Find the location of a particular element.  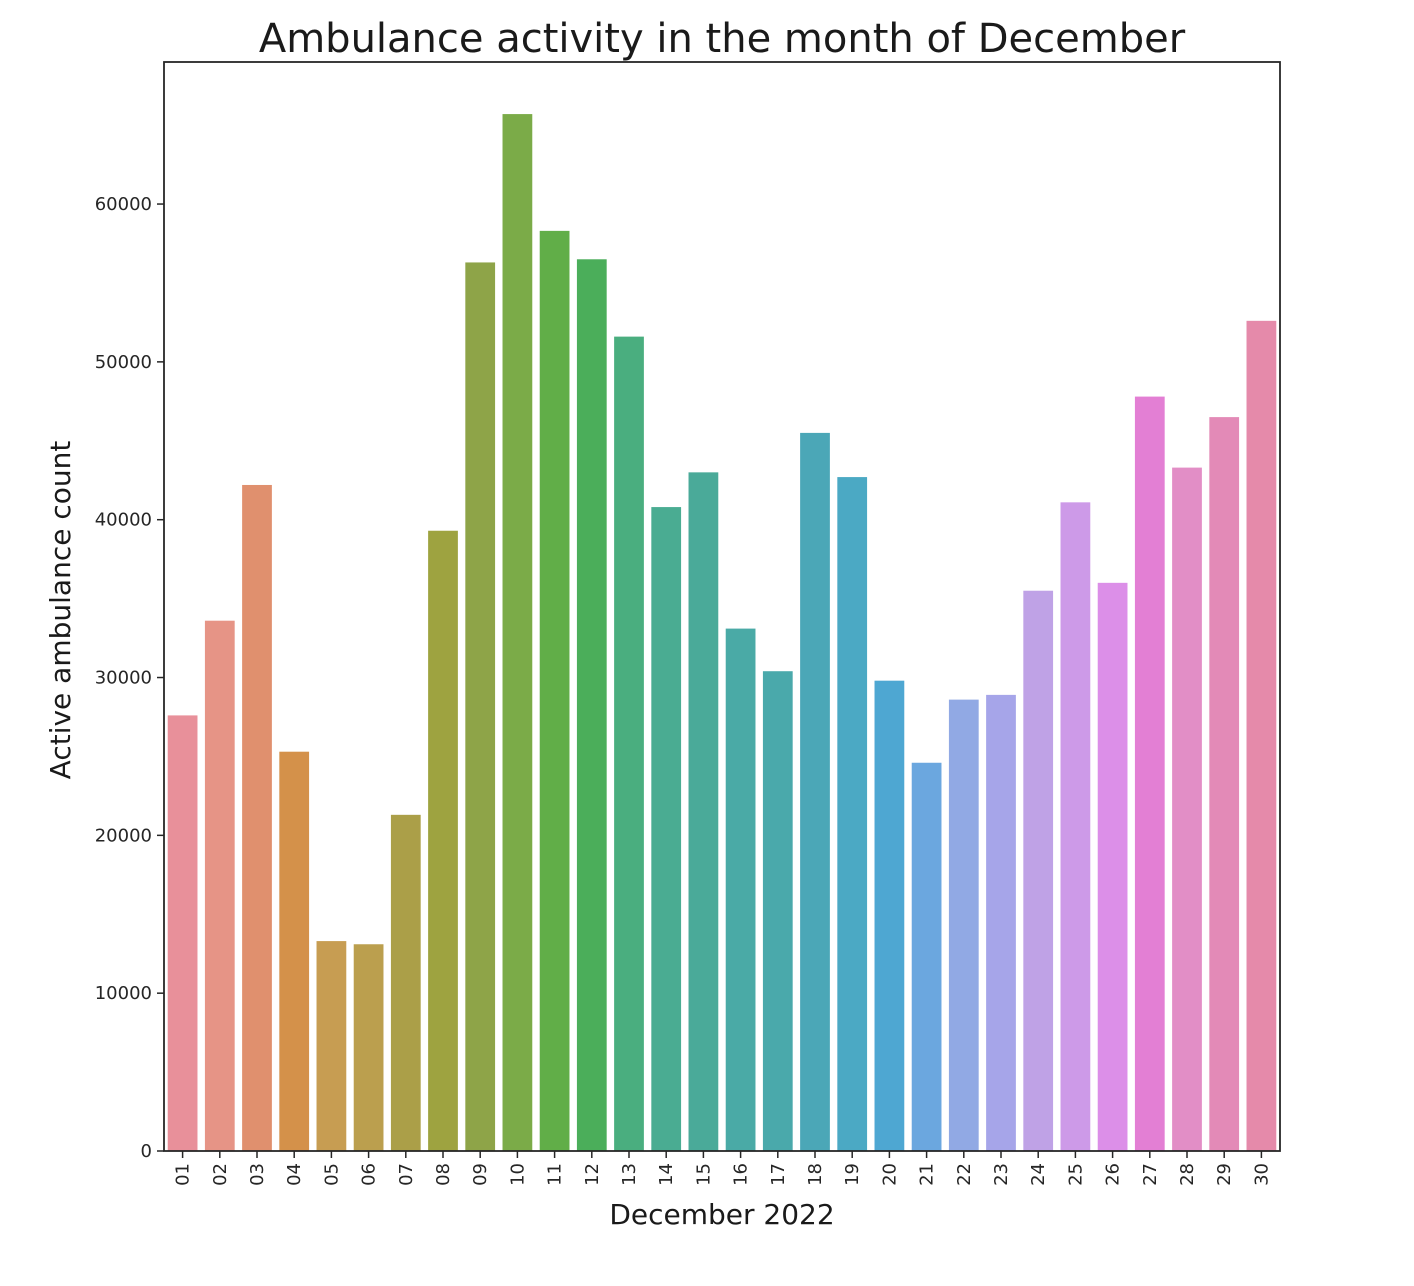

x-tick-label: 18 is located at coordinates (815, 1174).